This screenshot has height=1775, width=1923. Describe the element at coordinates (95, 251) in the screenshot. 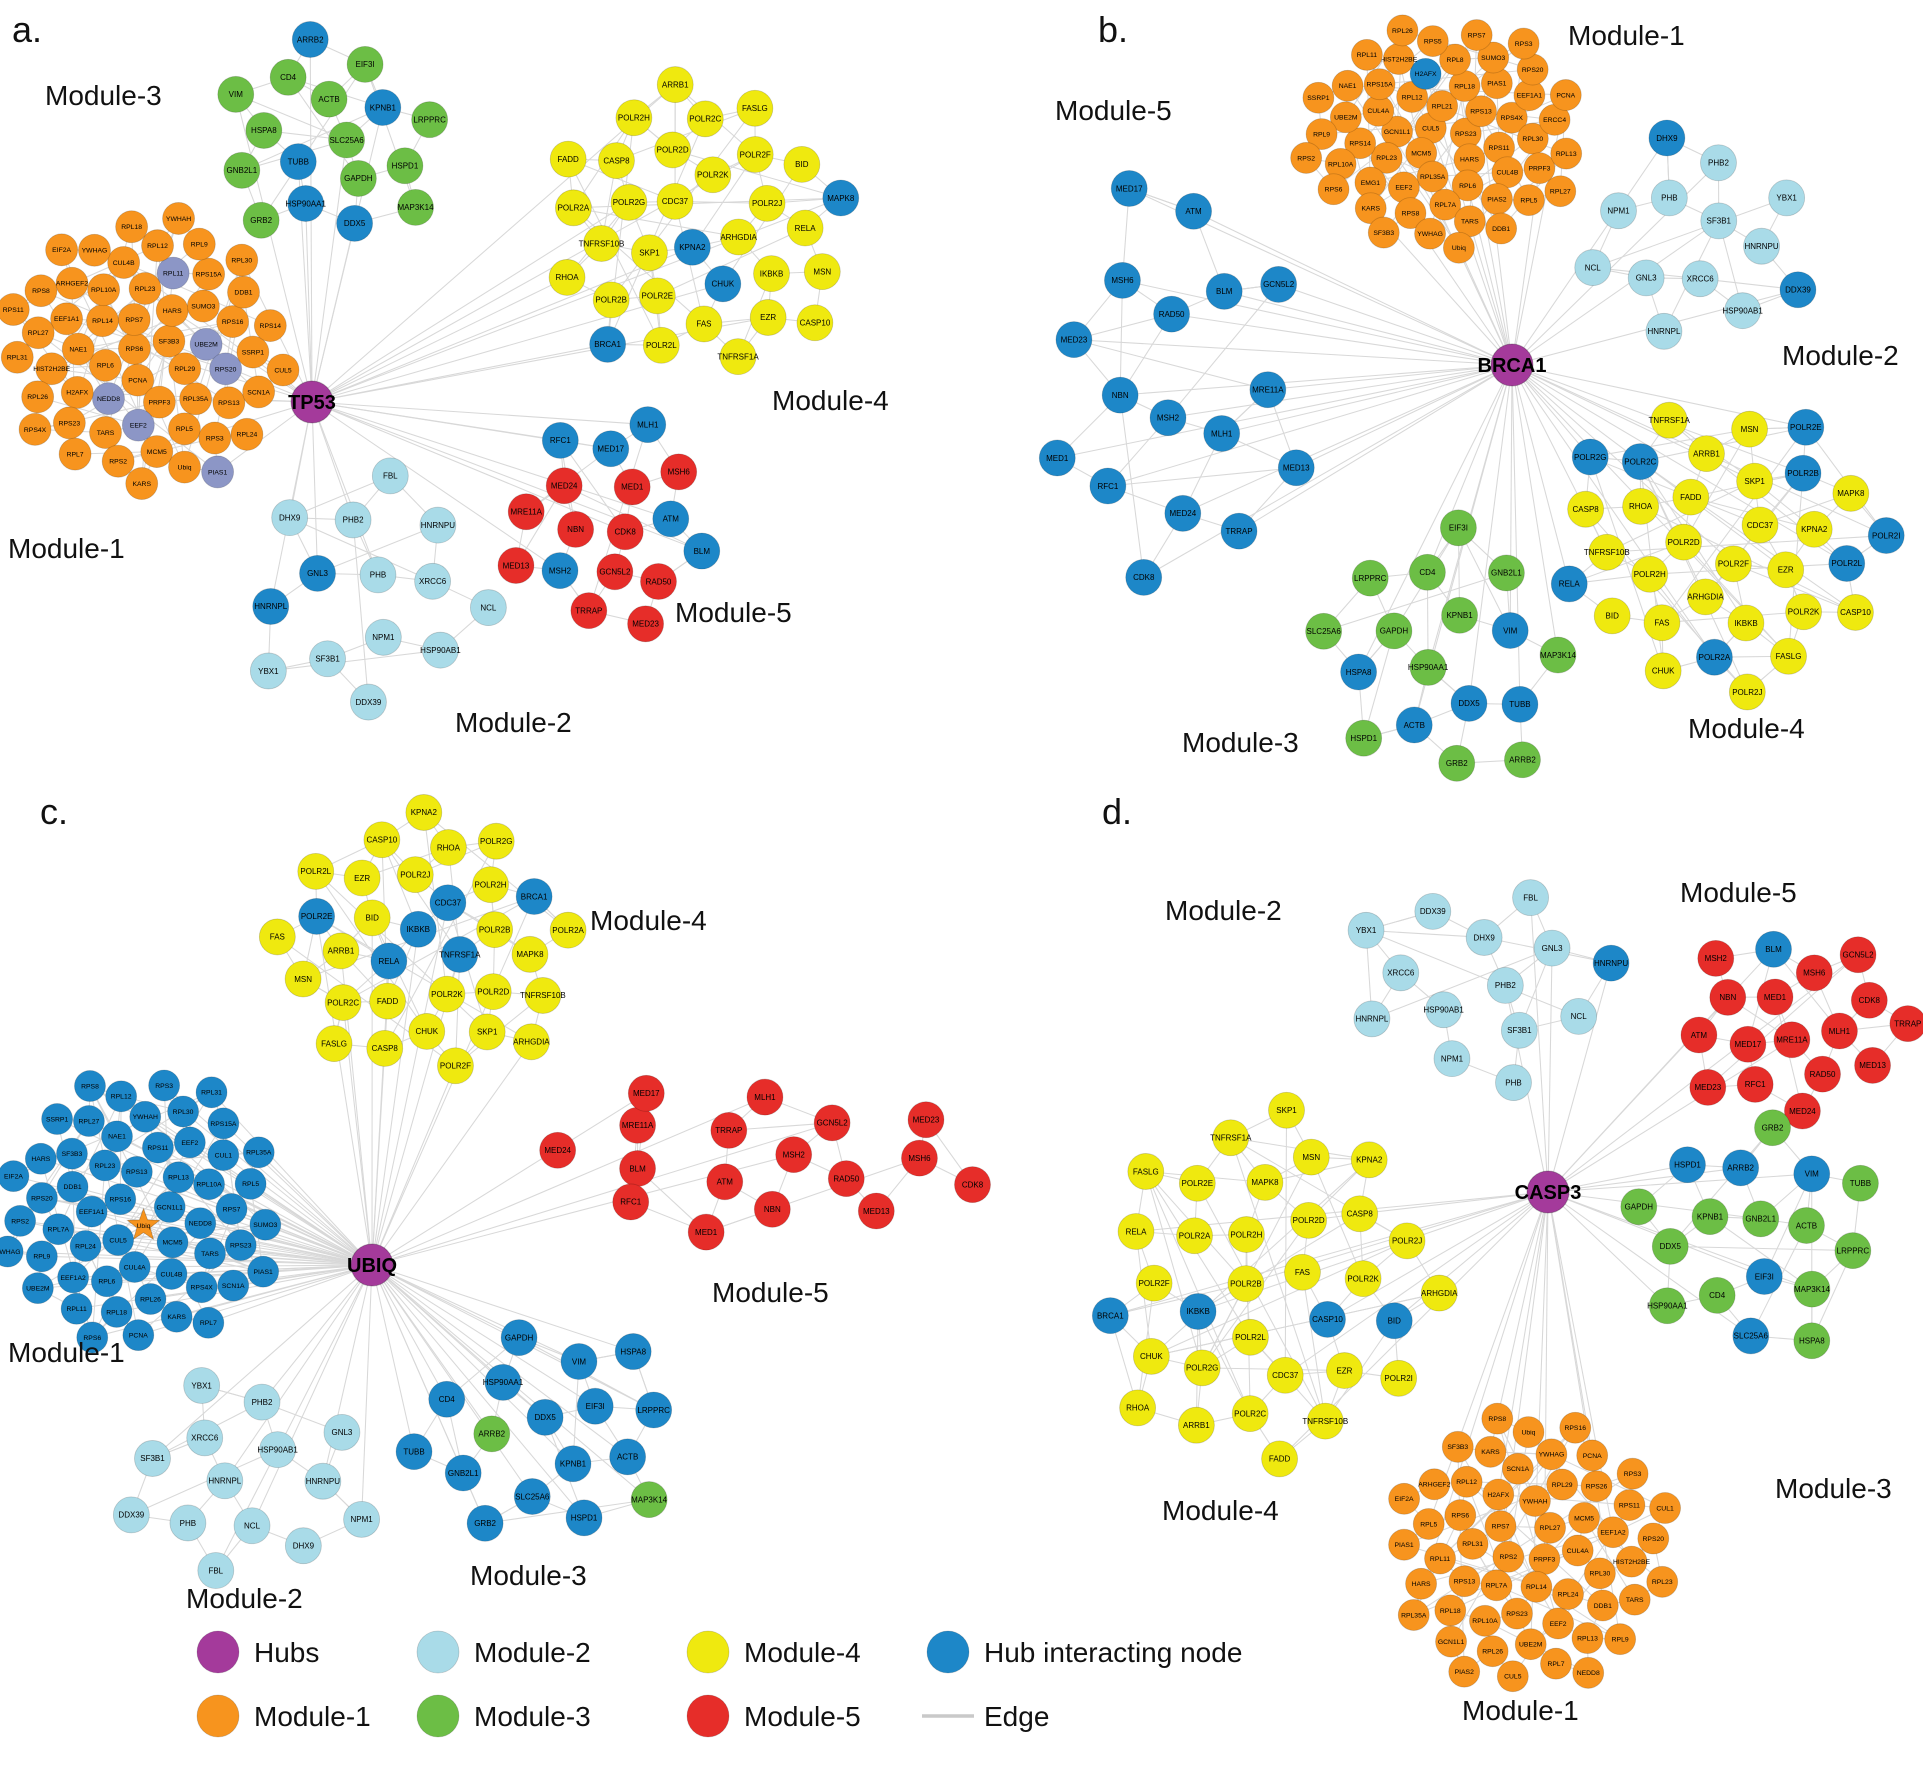

I see `gene-label: YWHAG` at that location.